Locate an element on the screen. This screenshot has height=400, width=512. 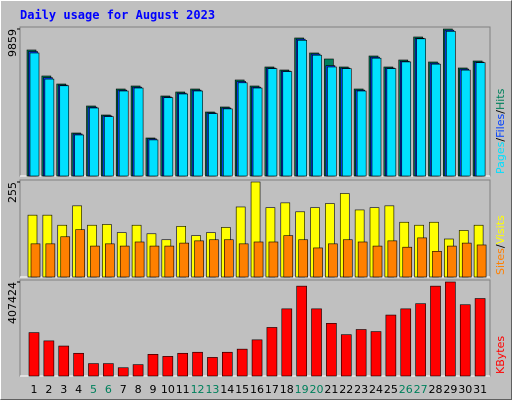
x-tick-label: 28 is located at coordinates (435, 389).